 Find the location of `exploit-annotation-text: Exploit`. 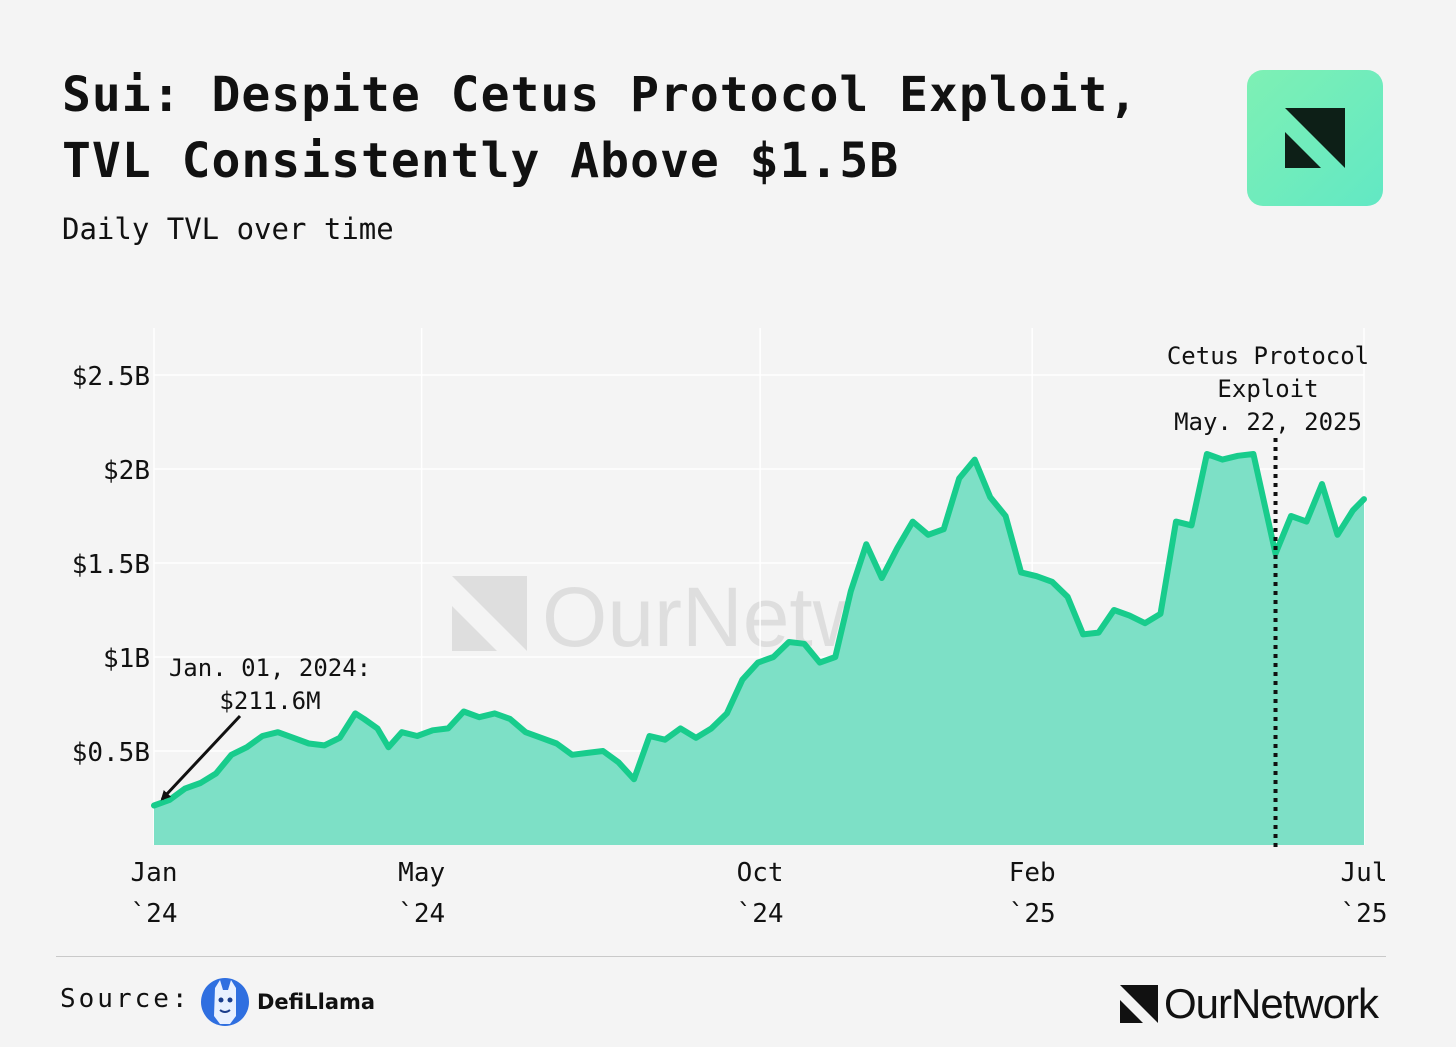

exploit-annotation-text: Exploit is located at coordinates (1267, 389).